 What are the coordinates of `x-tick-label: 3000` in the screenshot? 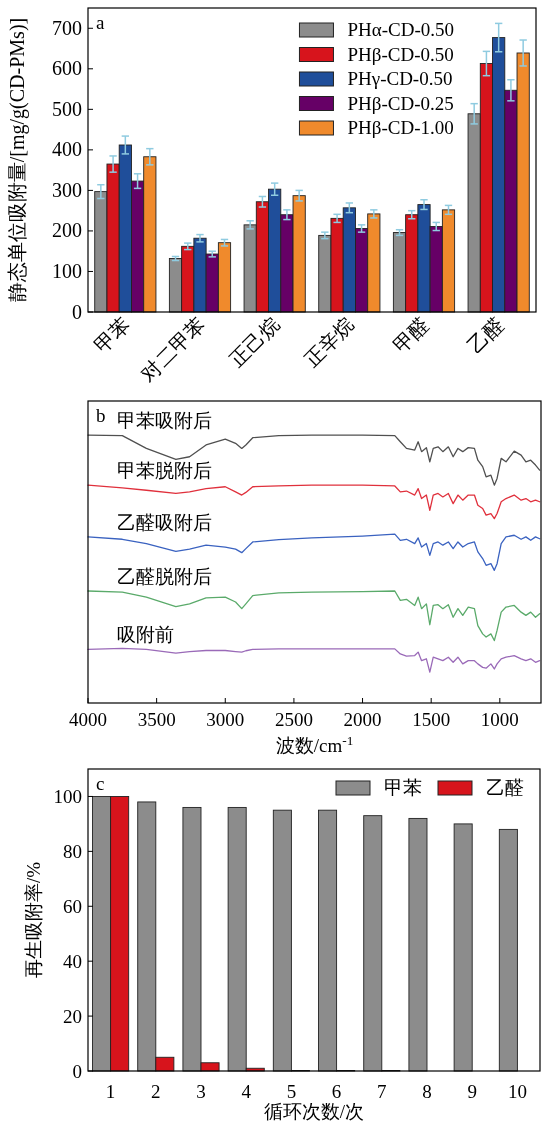 It's located at (225, 719).